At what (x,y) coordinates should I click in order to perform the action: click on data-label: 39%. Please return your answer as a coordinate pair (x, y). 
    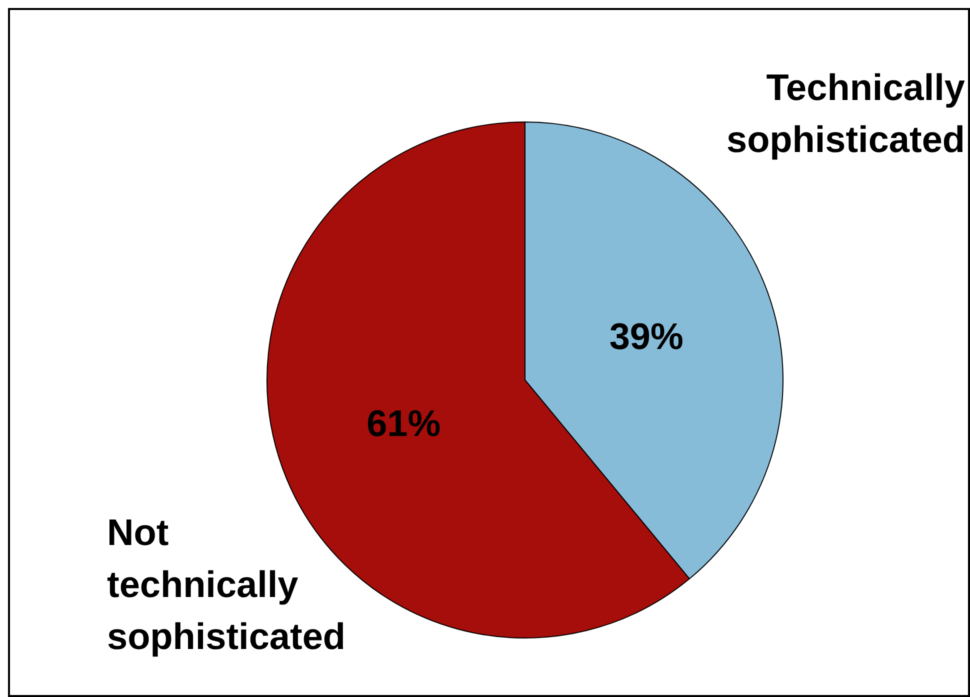
    Looking at the image, I should click on (646, 336).